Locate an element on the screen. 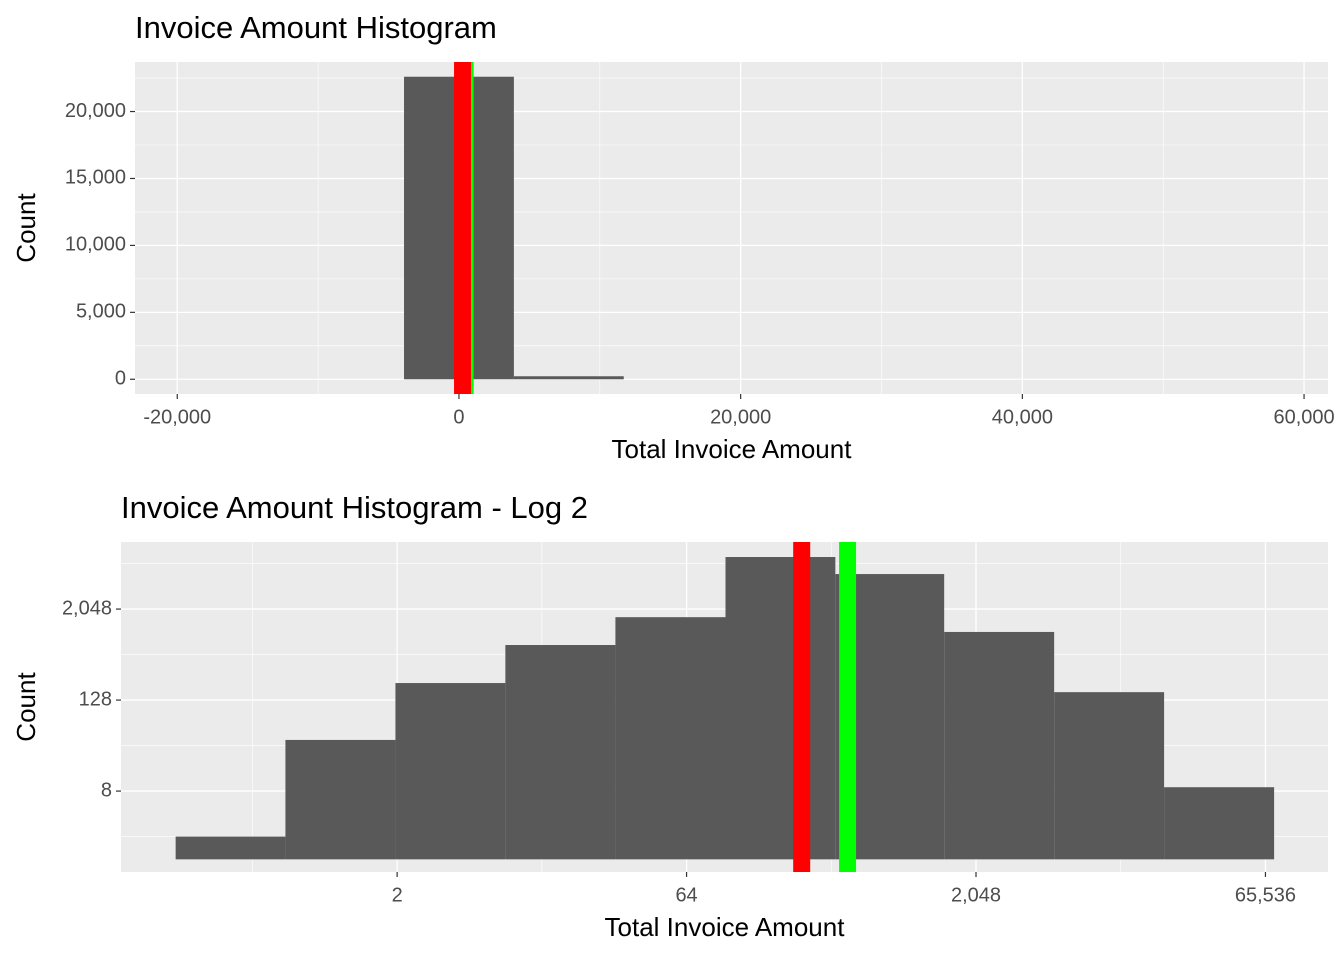  x-tick-label: 40,000 is located at coordinates (1022, 417).